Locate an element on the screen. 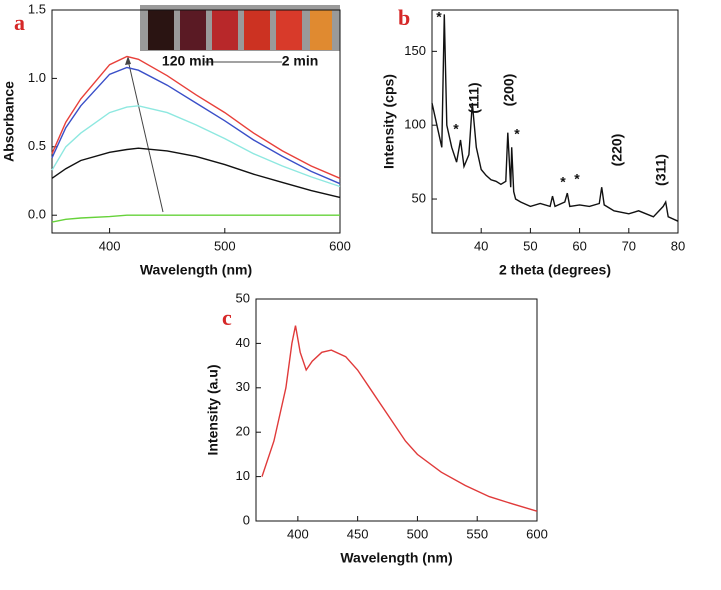  x-axis-label: 2 theta (degrees) is located at coordinates (555, 270).